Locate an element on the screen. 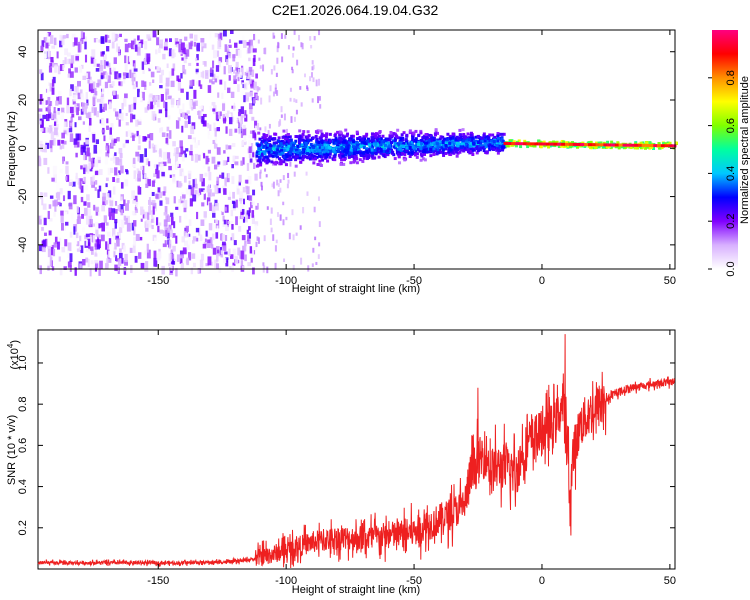  y-scale-factor: (x104) is located at coordinates (13, 355).